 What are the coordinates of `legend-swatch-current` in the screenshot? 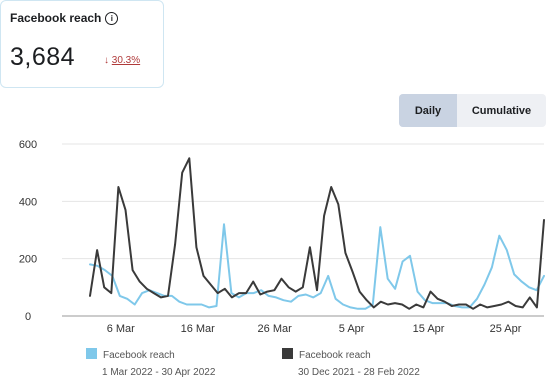 It's located at (91, 353).